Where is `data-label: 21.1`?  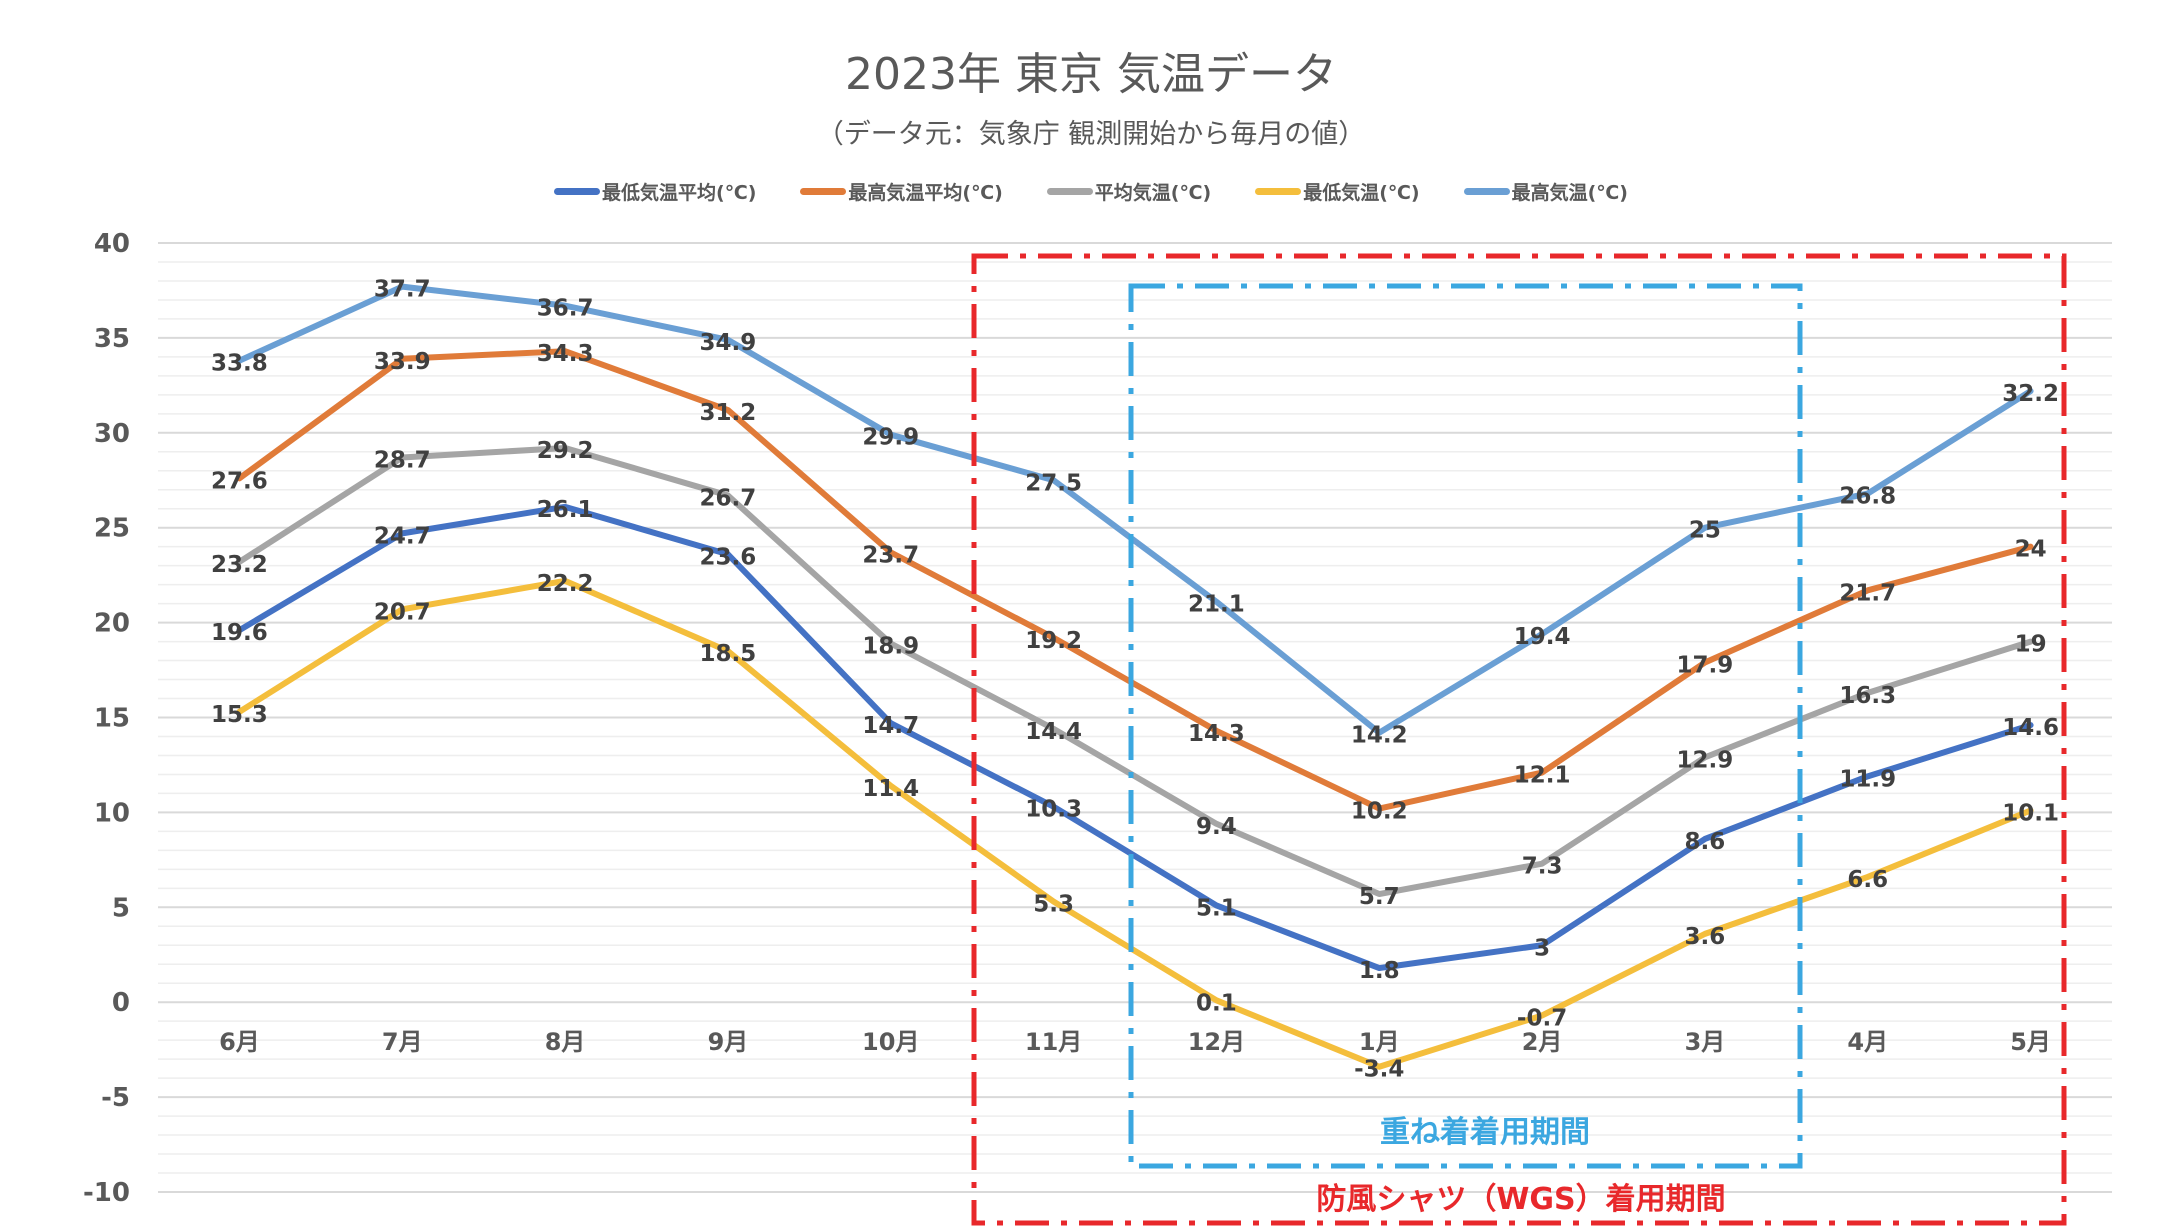 data-label: 21.1 is located at coordinates (1216, 605).